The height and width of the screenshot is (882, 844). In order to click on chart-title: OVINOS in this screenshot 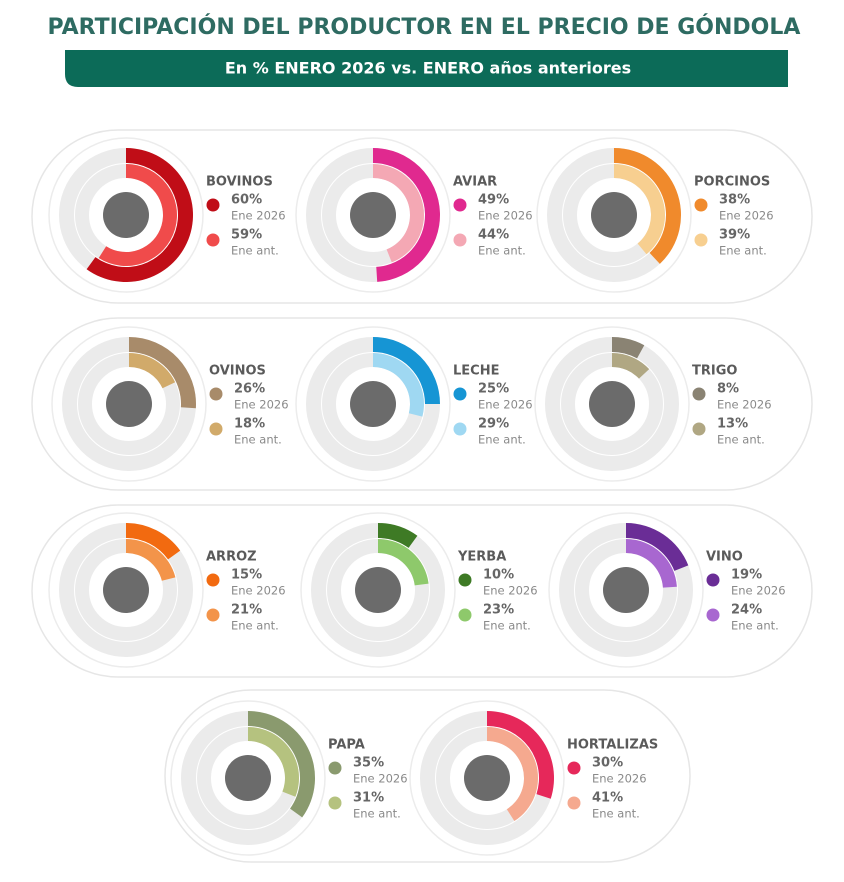, I will do `click(237, 371)`.